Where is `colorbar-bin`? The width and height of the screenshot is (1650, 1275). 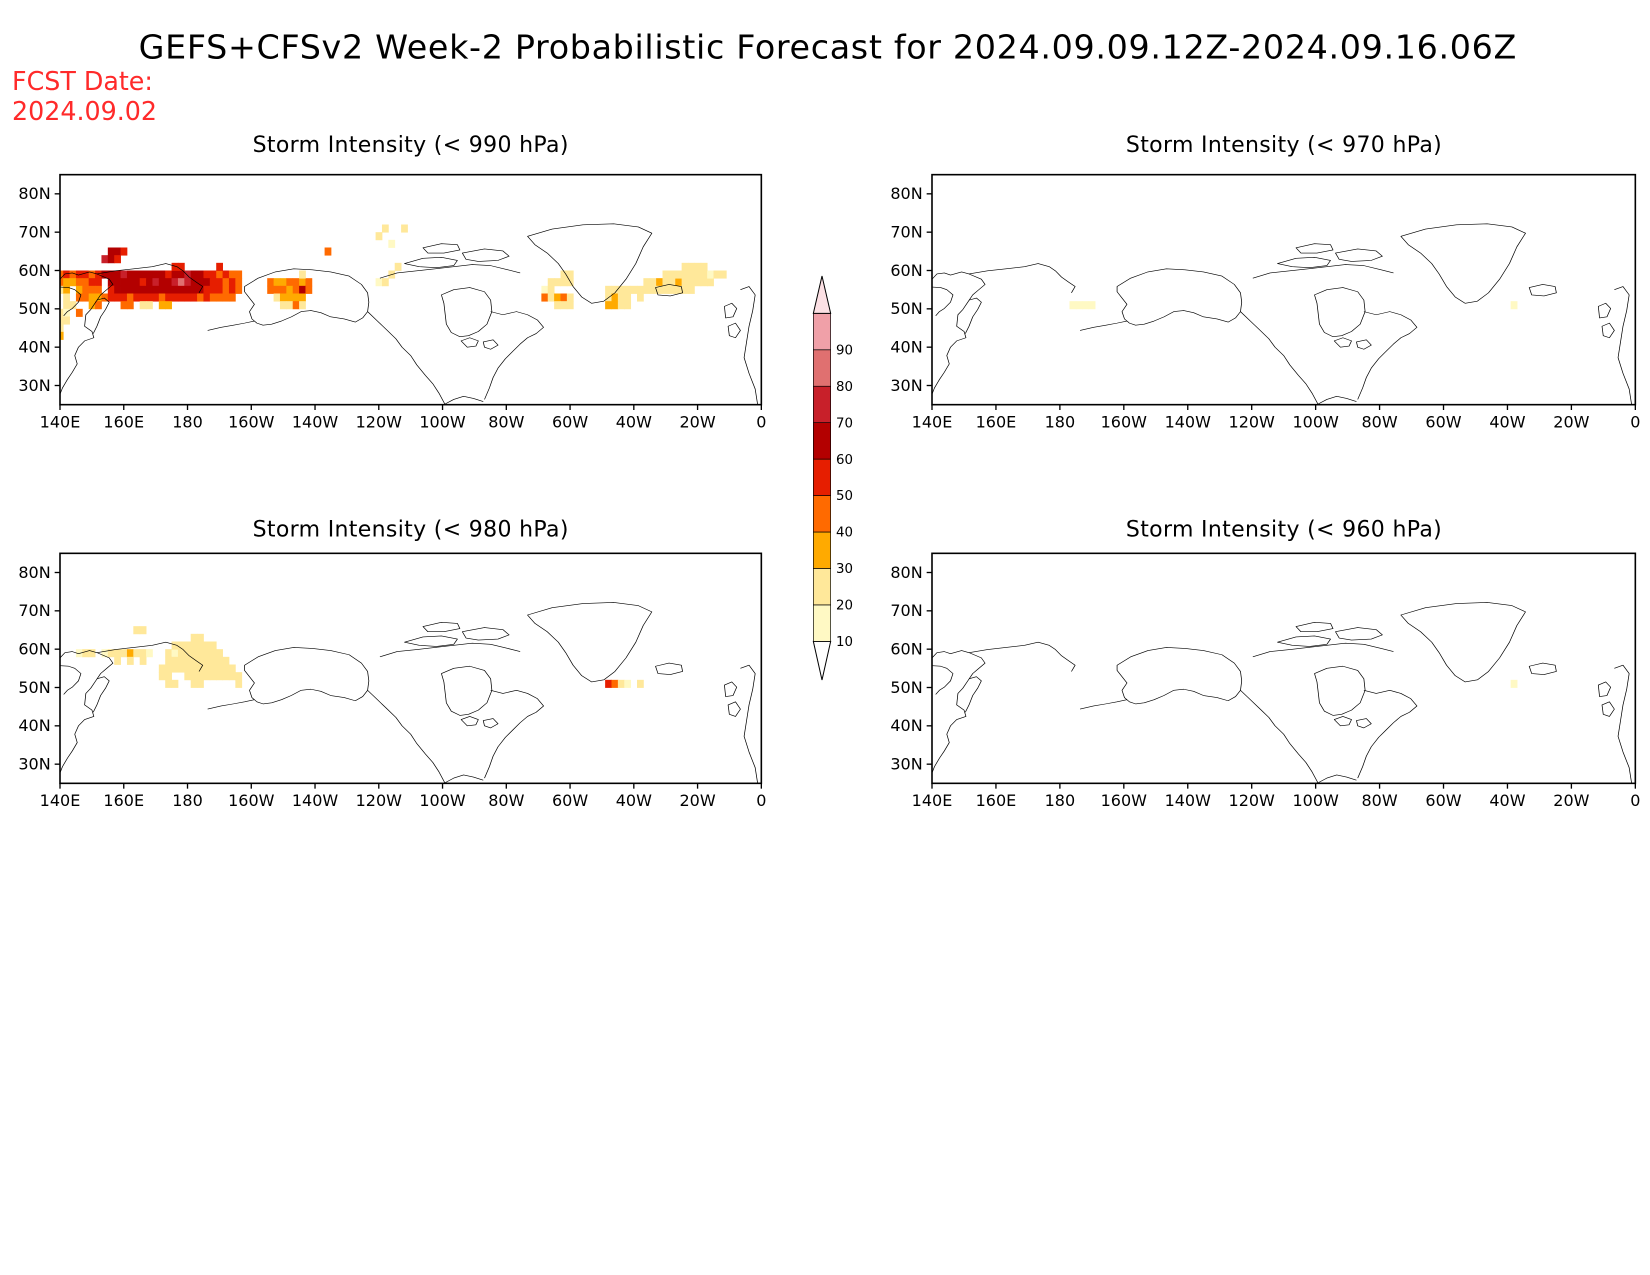
colorbar-bin is located at coordinates (822, 404).